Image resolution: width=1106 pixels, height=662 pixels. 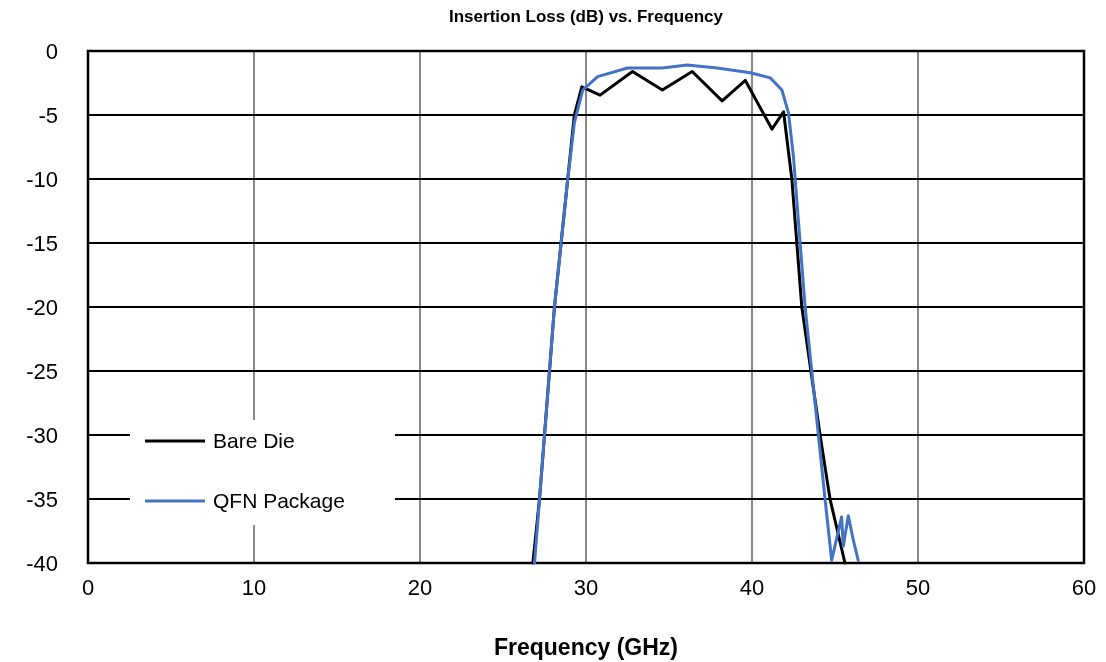 What do you see at coordinates (42, 435) in the screenshot?
I see `y-tick-label: -30` at bounding box center [42, 435].